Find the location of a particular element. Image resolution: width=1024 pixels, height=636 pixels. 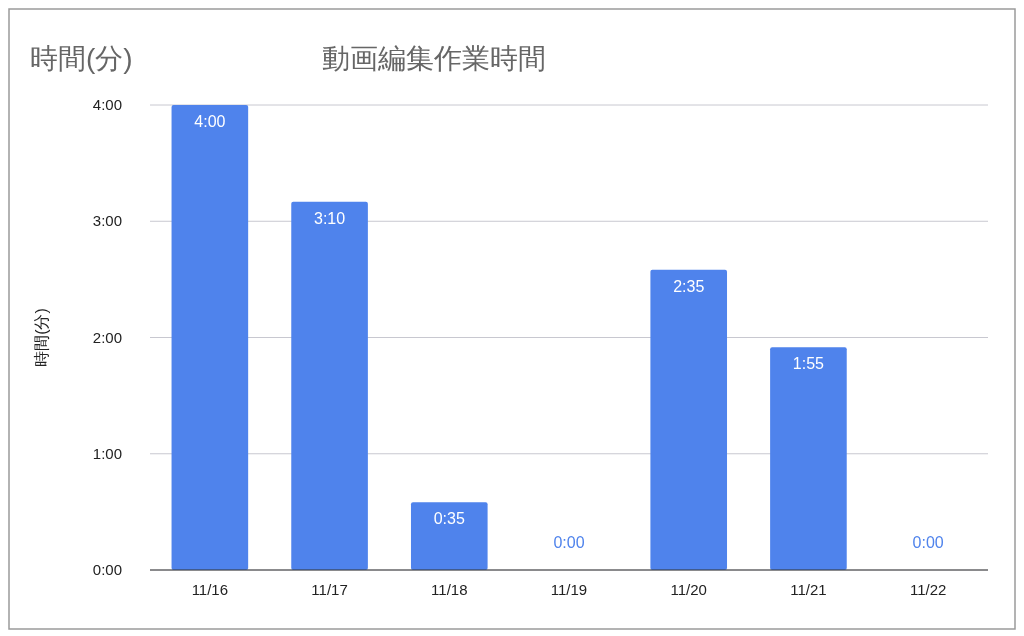

data-label: 3:10 is located at coordinates (330, 218).